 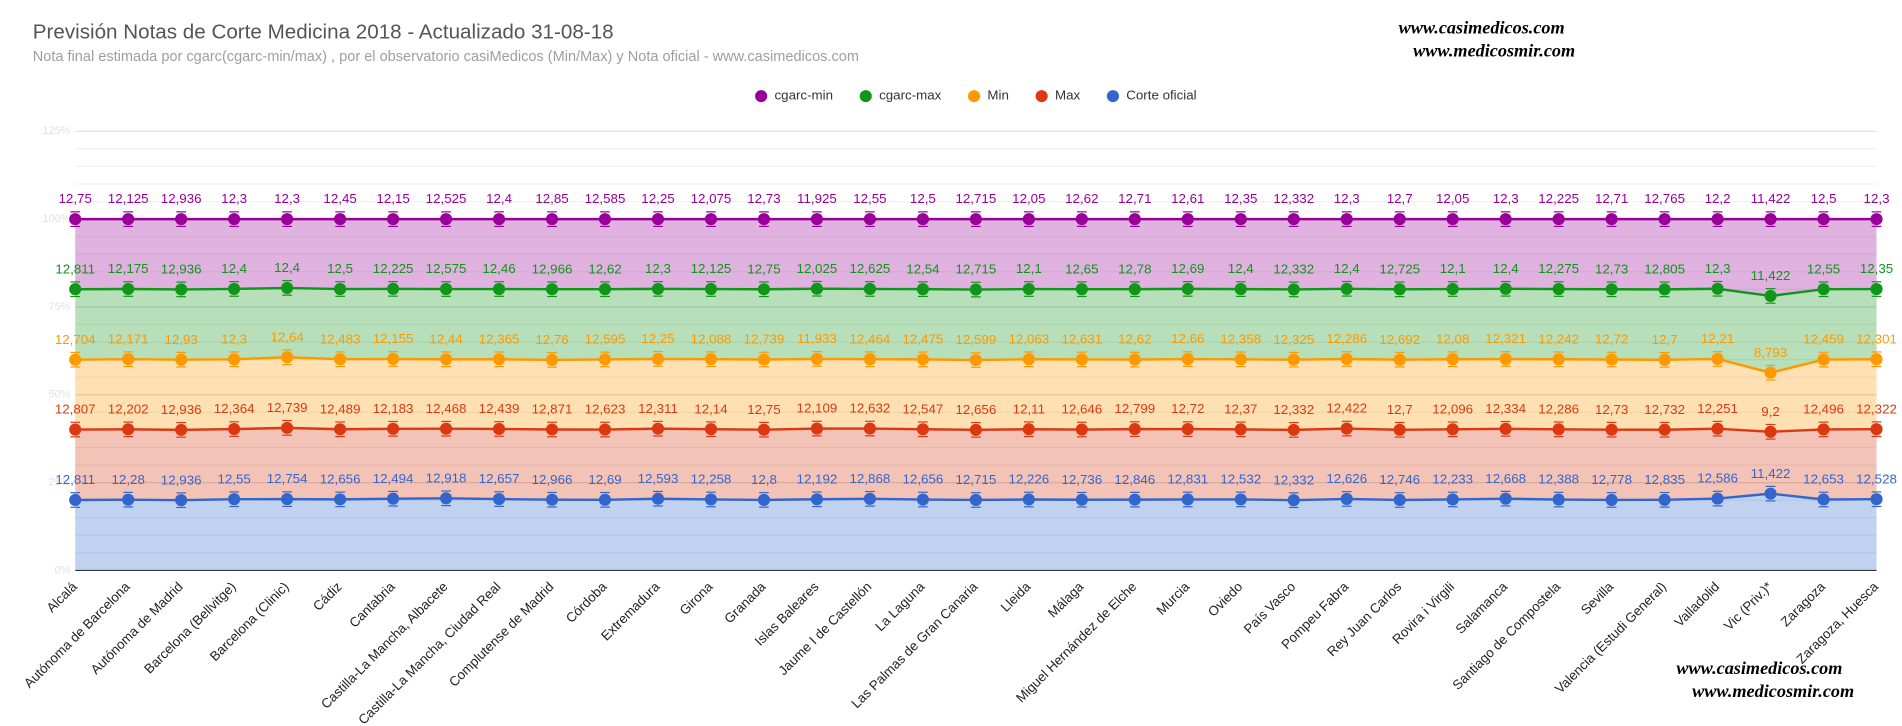 What do you see at coordinates (1823, 268) in the screenshot?
I see `data-label: 12,55` at bounding box center [1823, 268].